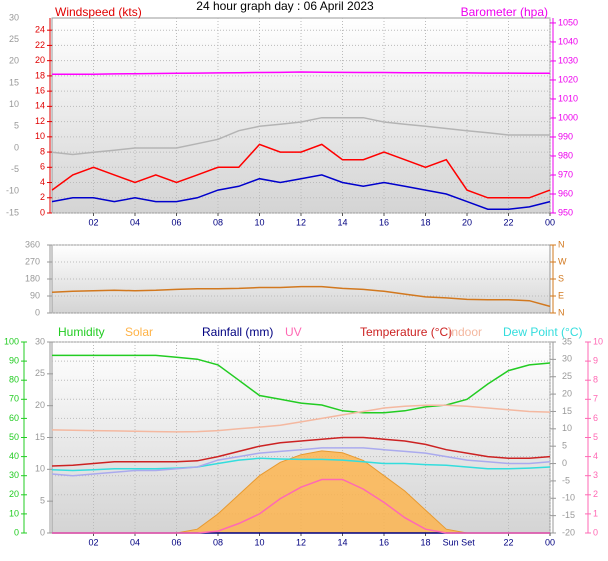 The height and width of the screenshot is (561, 608). What do you see at coordinates (568, 532) in the screenshot?
I see `y-tick-label: -20` at bounding box center [568, 532].